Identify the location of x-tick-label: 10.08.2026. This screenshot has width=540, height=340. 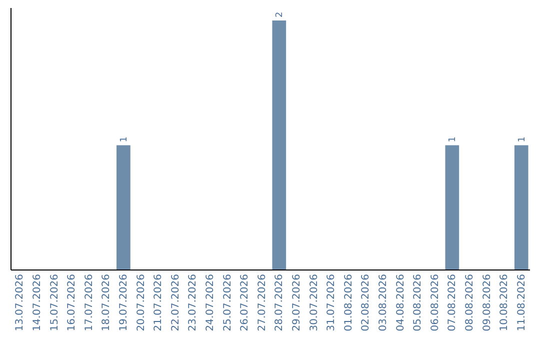
(504, 303).